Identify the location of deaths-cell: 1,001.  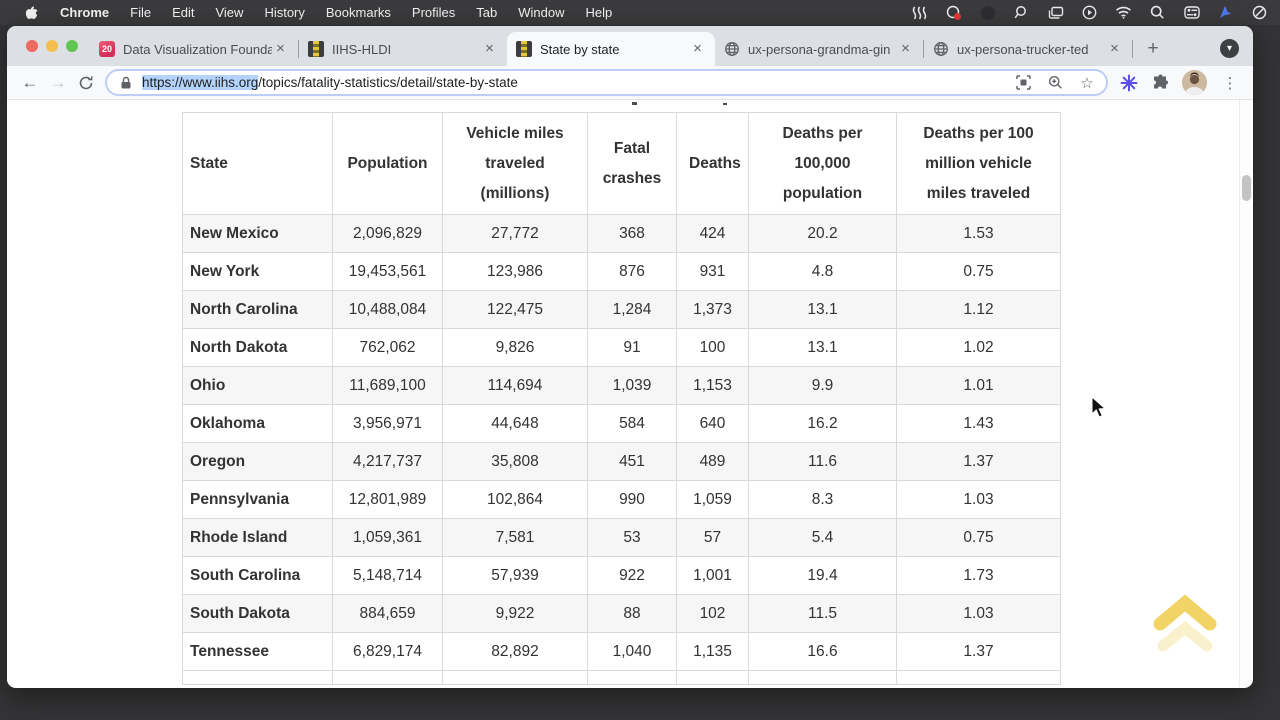
(712, 575).